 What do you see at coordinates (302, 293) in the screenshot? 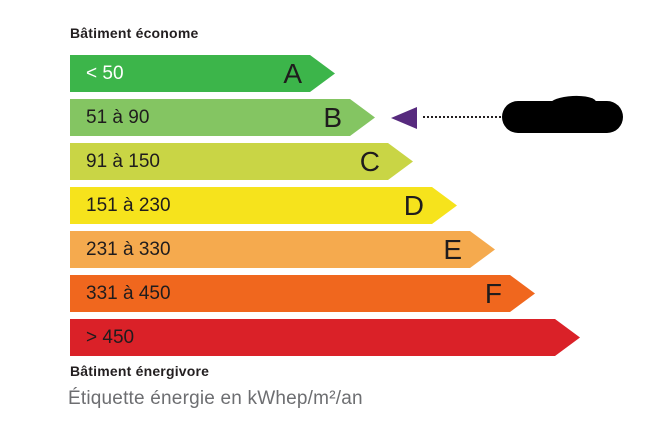
I see `energy-bar-f: 331 à 450 F` at bounding box center [302, 293].